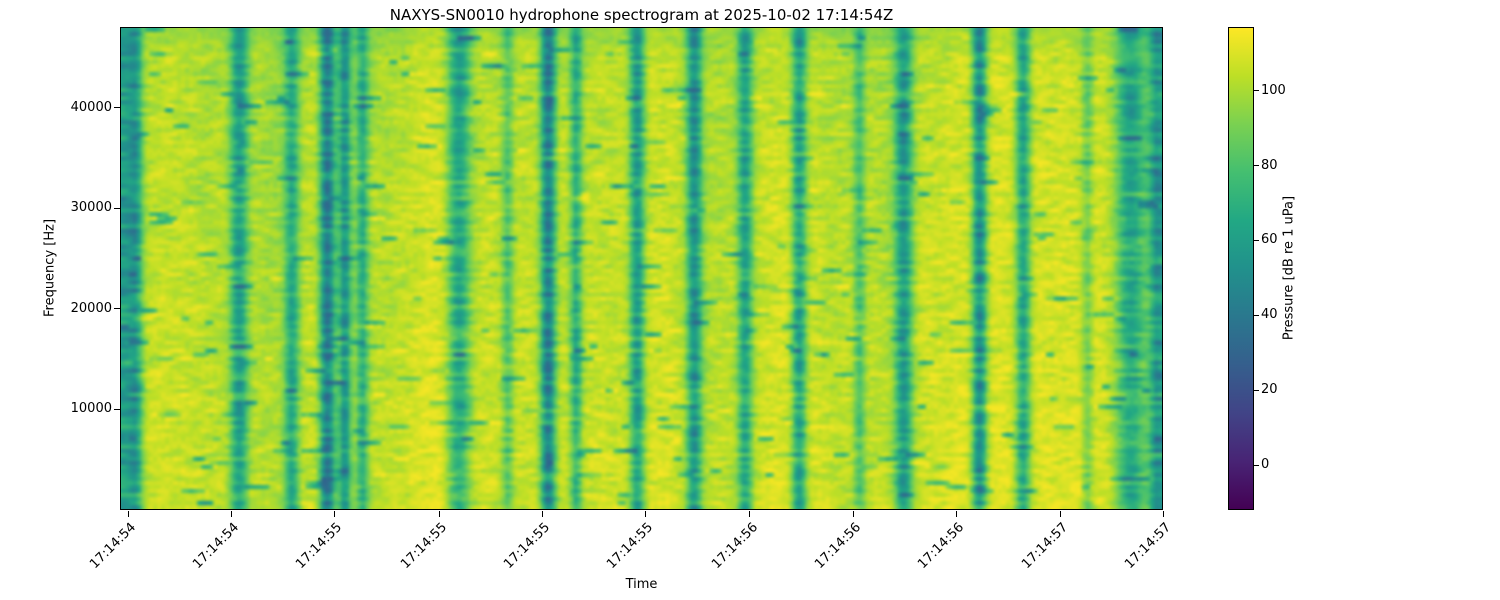  Describe the element at coordinates (1269, 165) in the screenshot. I see `colorbar-tick-label: 80` at that location.